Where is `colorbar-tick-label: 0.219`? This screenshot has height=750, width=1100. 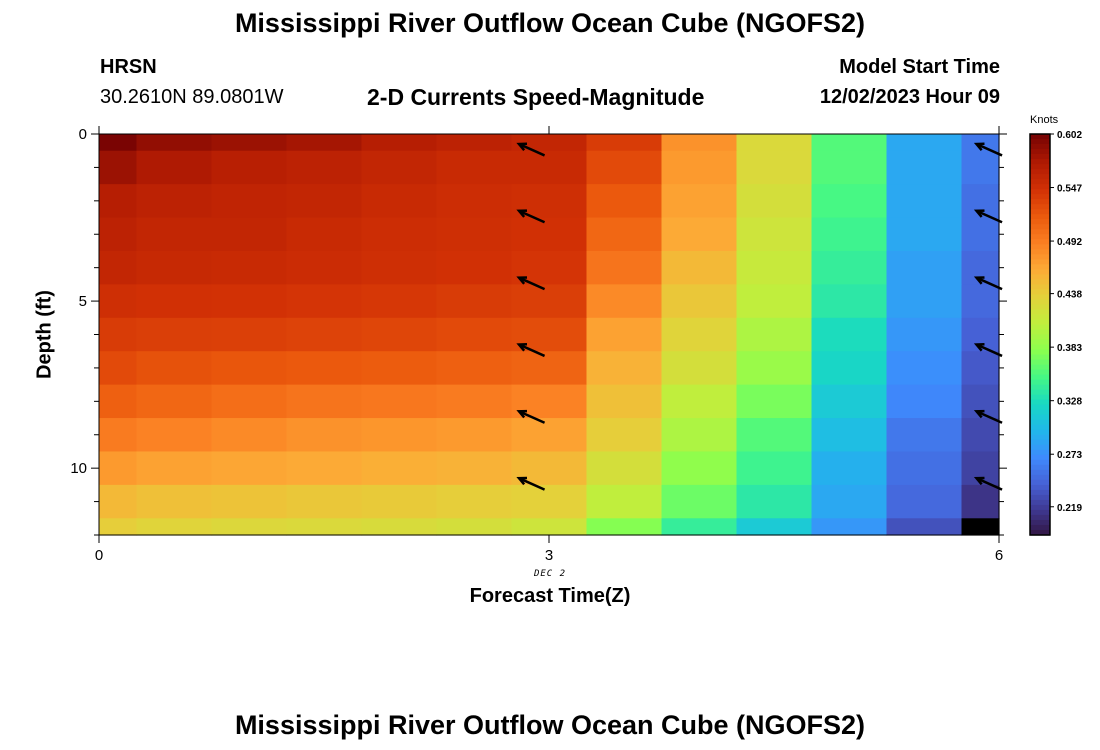 colorbar-tick-label: 0.219 is located at coordinates (1069, 508).